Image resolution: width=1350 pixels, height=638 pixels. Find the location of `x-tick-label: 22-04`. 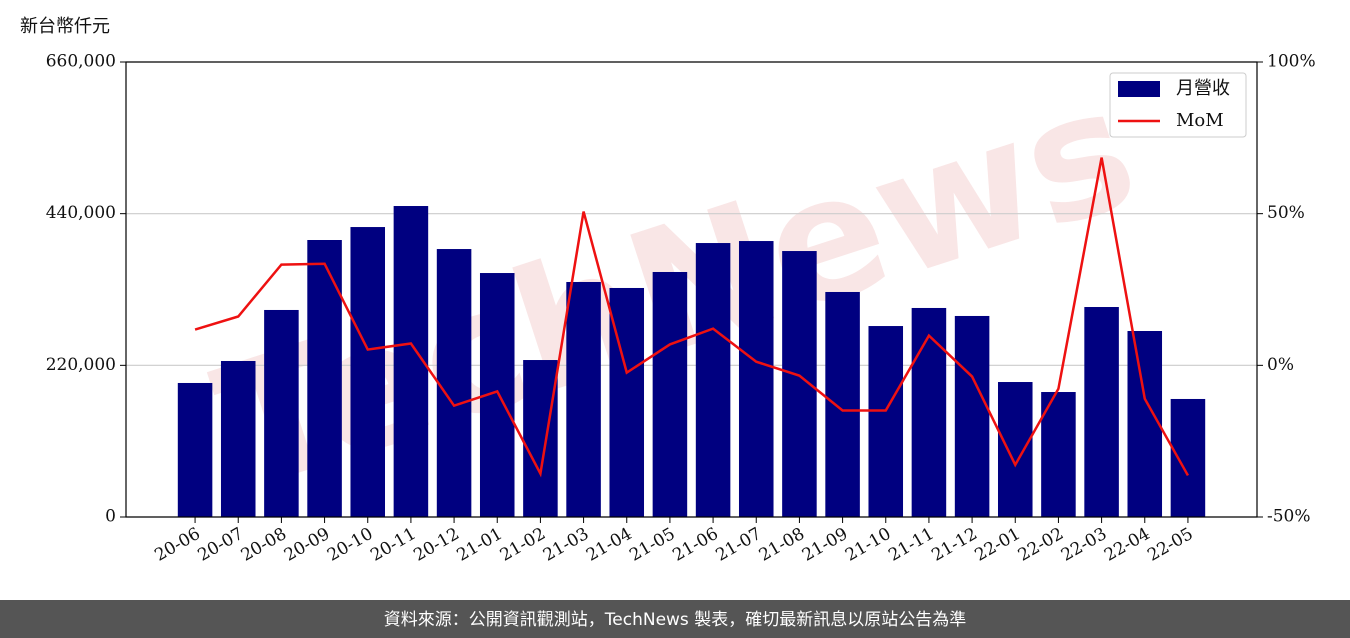

x-tick-label: 22-04 is located at coordinates (1127, 545).